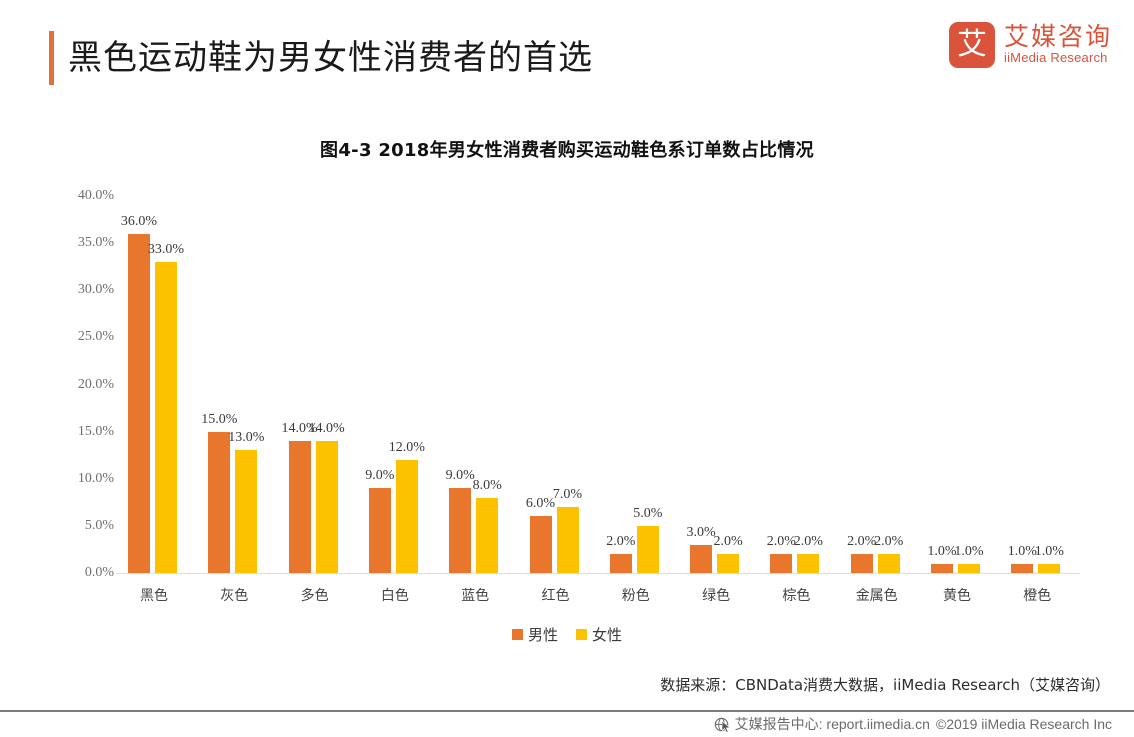 Image resolution: width=1134 pixels, height=737 pixels. Describe the element at coordinates (832, 724) in the screenshot. I see `footer-site-label: 艾媒报告中心: report.iimedia.cn` at that location.